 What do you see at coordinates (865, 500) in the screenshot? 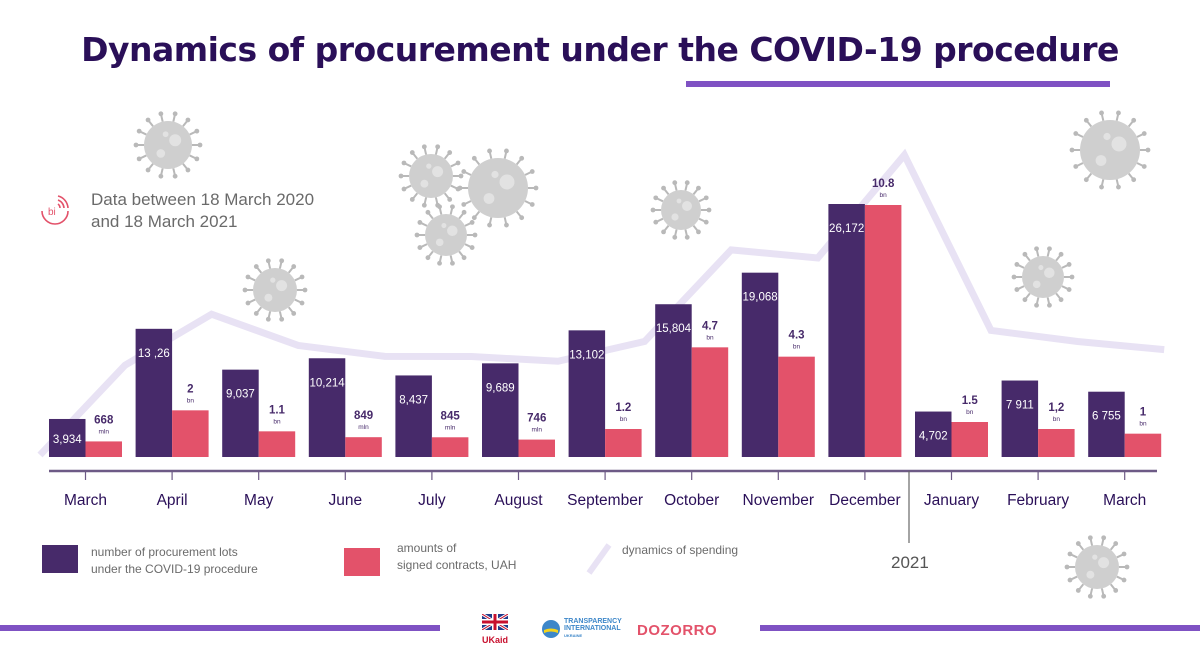
I see `x-tick-label-9: December` at bounding box center [865, 500].